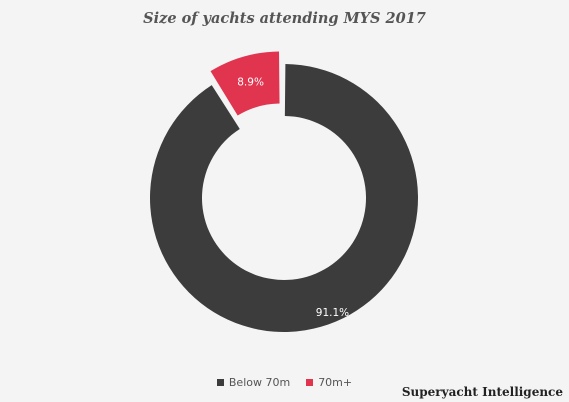  I want to click on legend-swatch-below-70m, so click(220, 382).